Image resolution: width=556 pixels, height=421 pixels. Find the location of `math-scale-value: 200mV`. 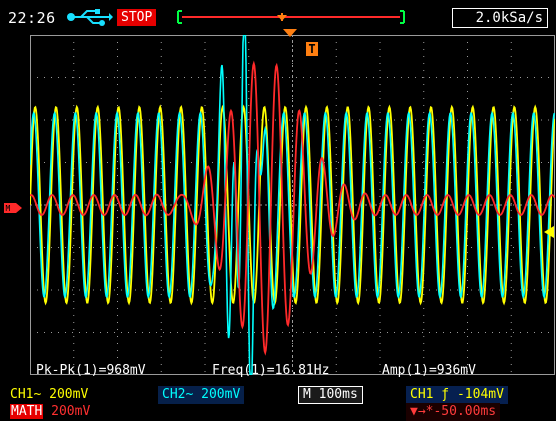

math-scale-value: 200mV is located at coordinates (67, 411).